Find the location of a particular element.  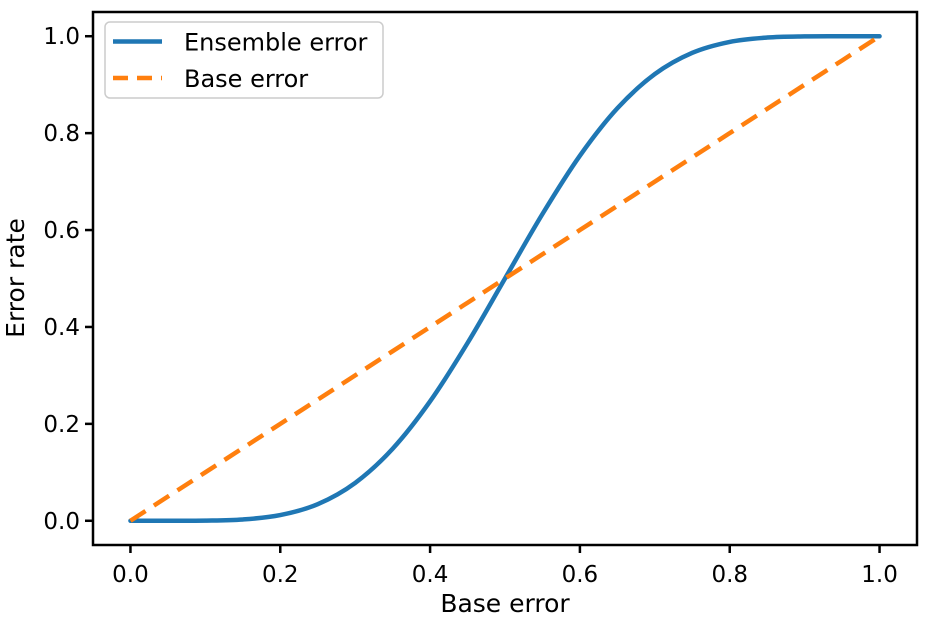

y-axis-label: Error rate is located at coordinates (15, 278).